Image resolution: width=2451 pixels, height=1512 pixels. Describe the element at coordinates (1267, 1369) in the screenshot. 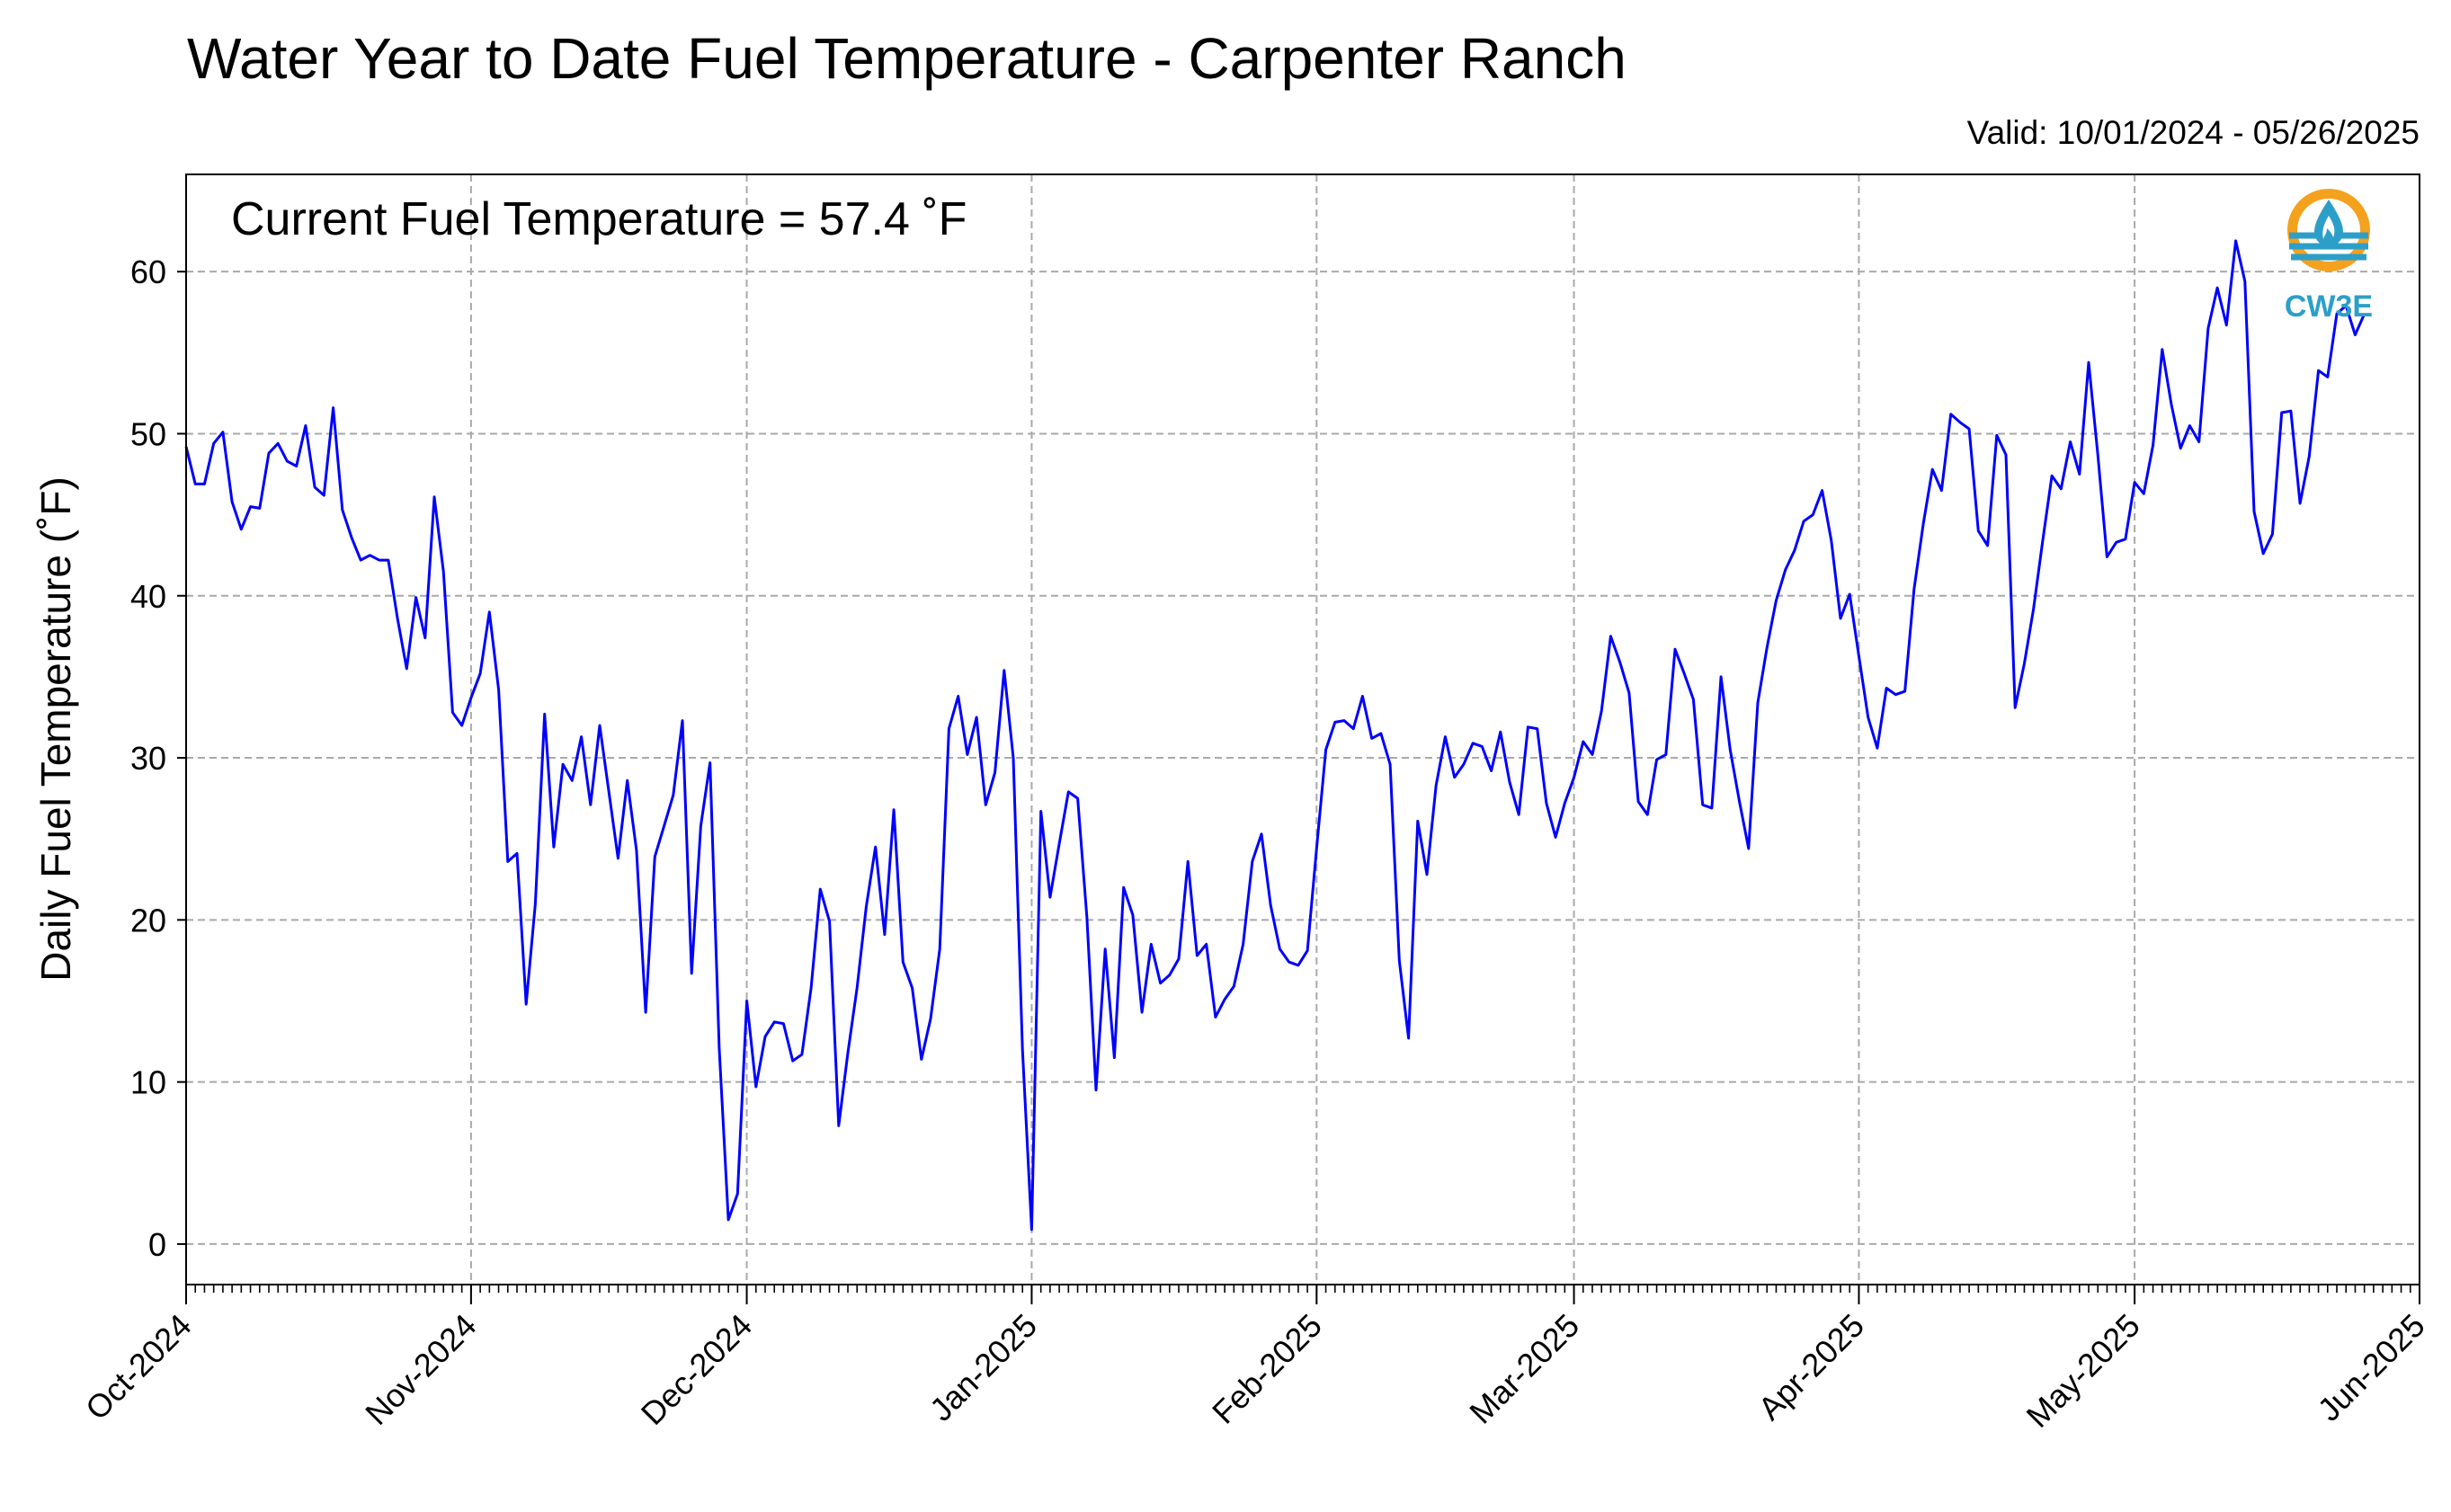

I see `x-tick-label: Feb-2025` at that location.